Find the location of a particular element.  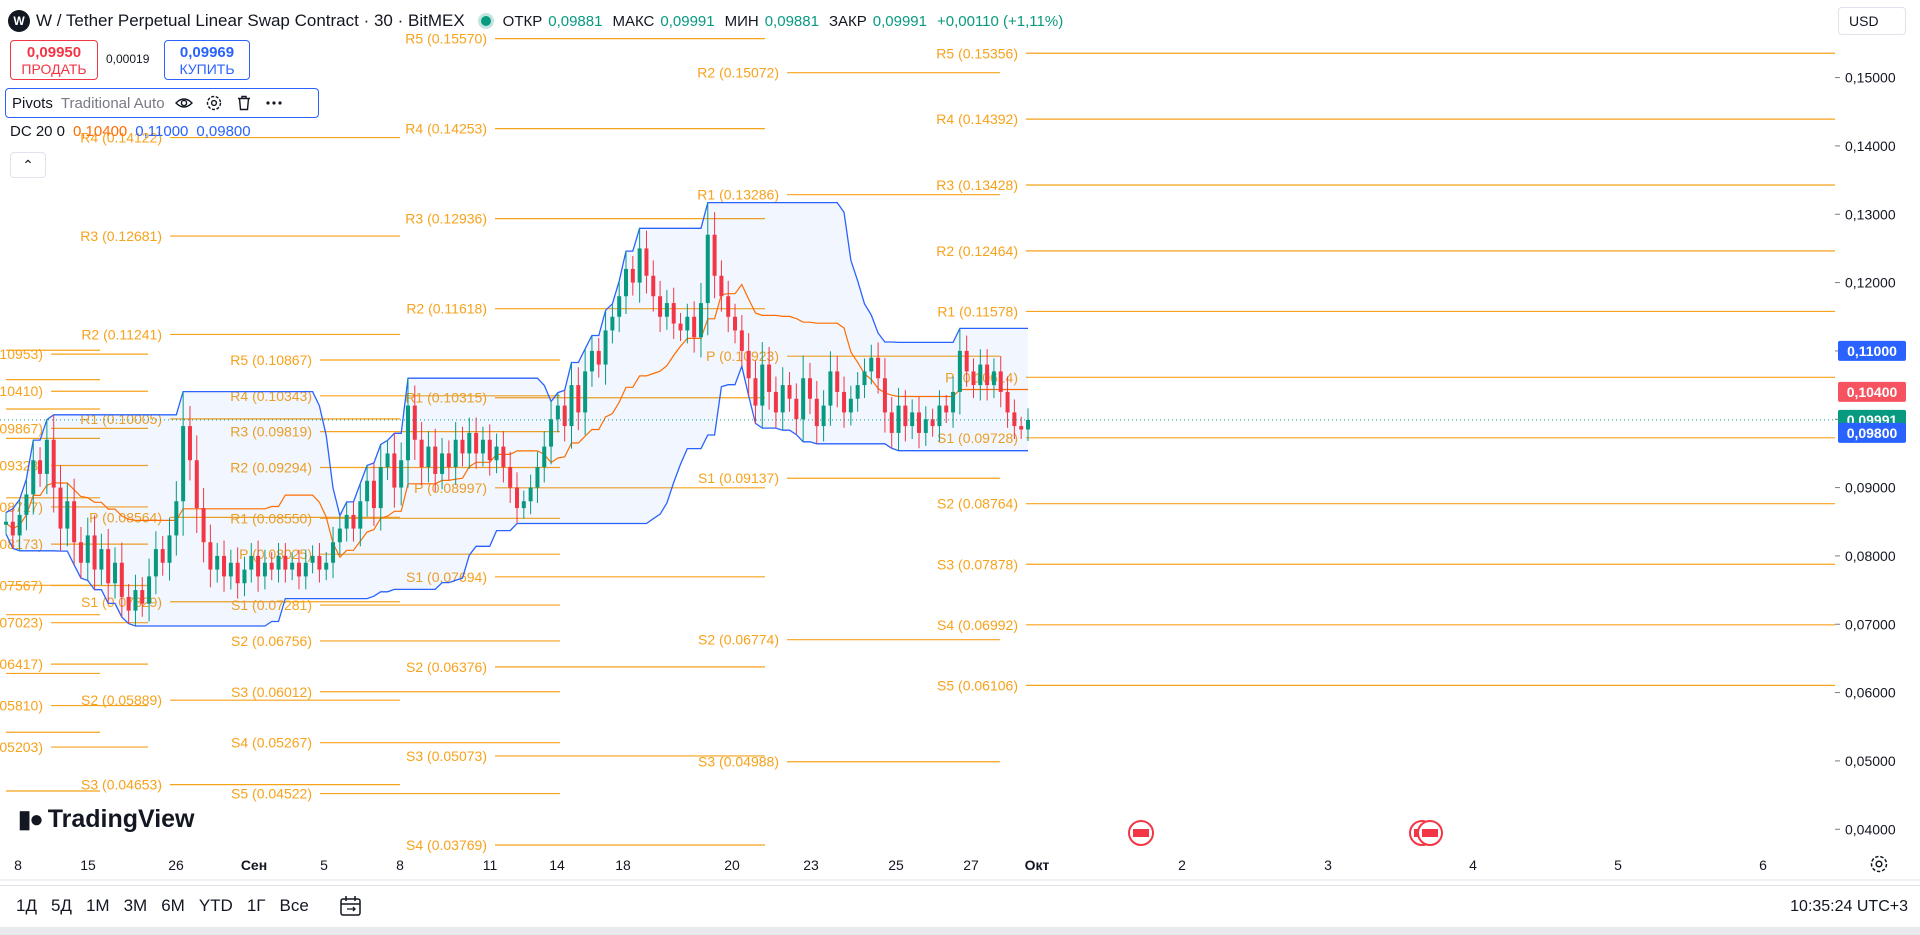

range-1y: 1Г is located at coordinates (256, 905).